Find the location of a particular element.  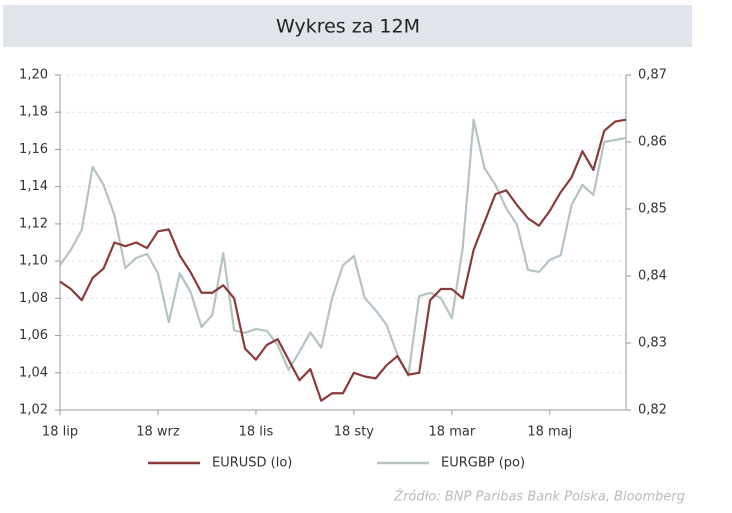

title-bar is located at coordinates (347, 26).